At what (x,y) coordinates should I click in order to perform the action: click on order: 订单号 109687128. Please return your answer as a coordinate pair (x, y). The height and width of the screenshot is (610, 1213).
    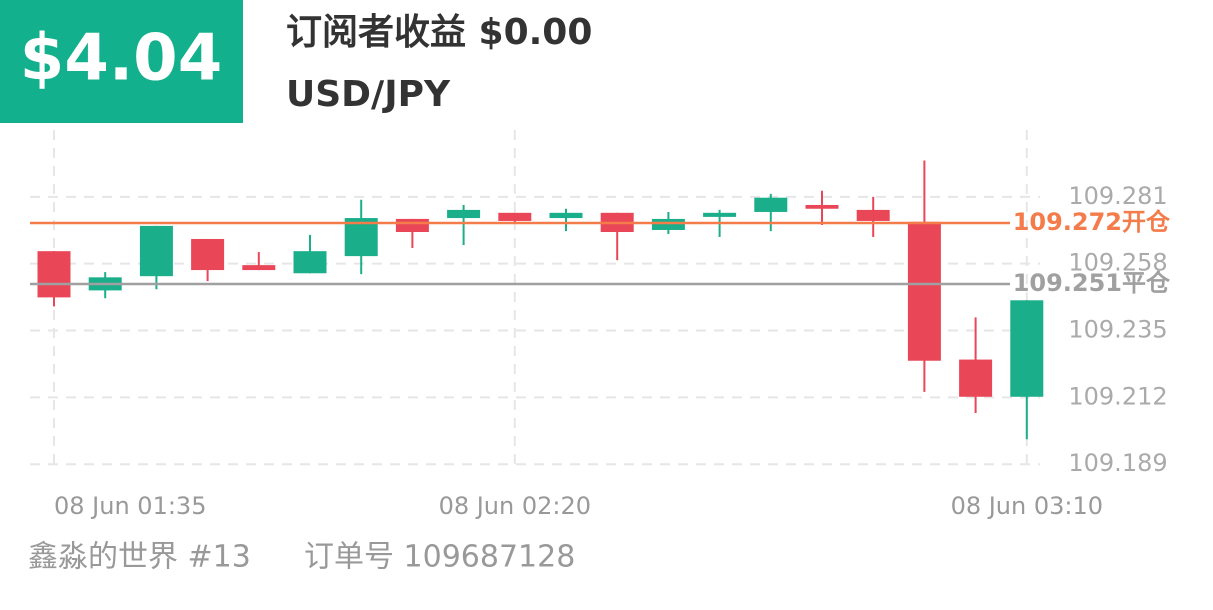
    Looking at the image, I should click on (439, 557).